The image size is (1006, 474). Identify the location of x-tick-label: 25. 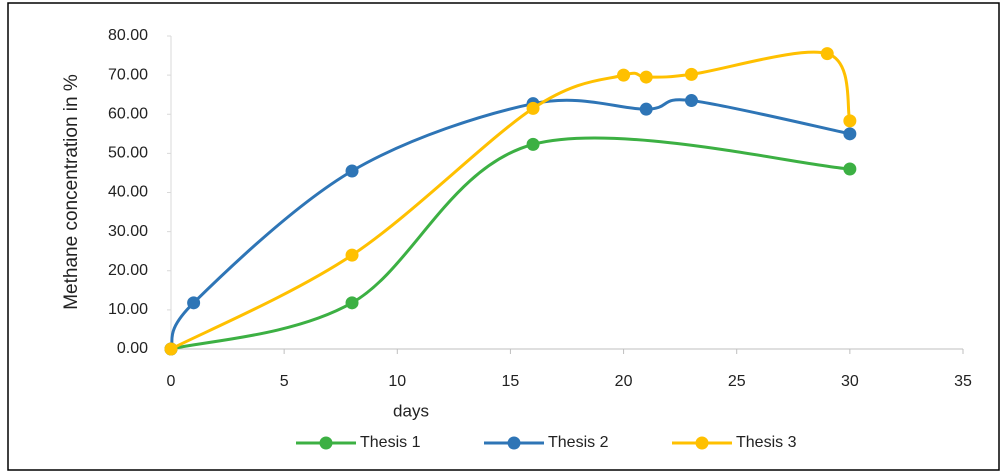
(737, 381).